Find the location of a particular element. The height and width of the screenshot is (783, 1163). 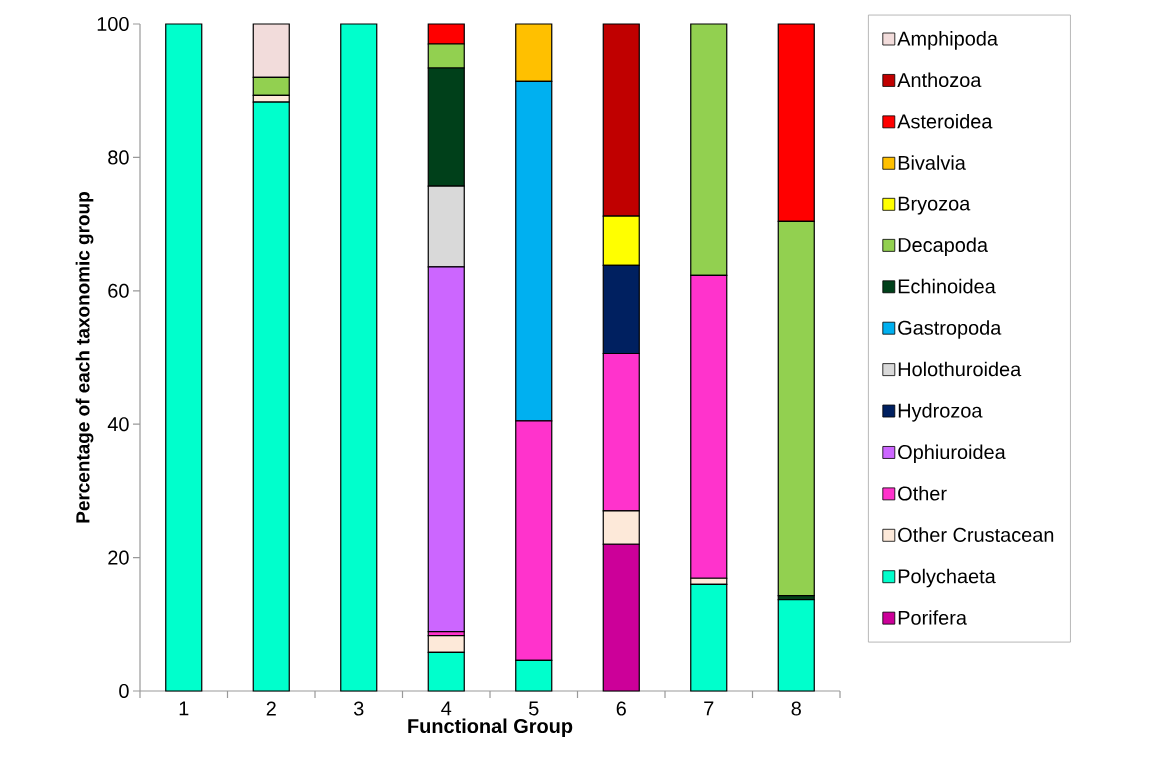

legend-label: Hydrozoa is located at coordinates (940, 412).